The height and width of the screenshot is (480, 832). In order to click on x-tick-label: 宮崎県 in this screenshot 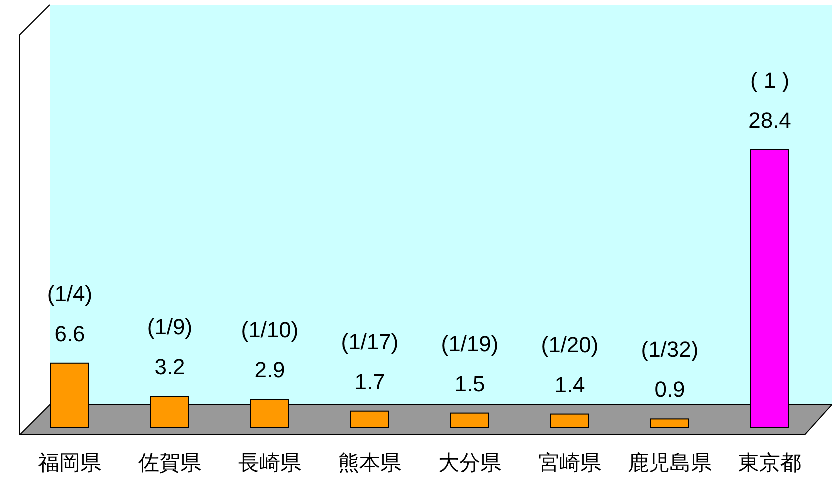, I will do `click(570, 463)`.